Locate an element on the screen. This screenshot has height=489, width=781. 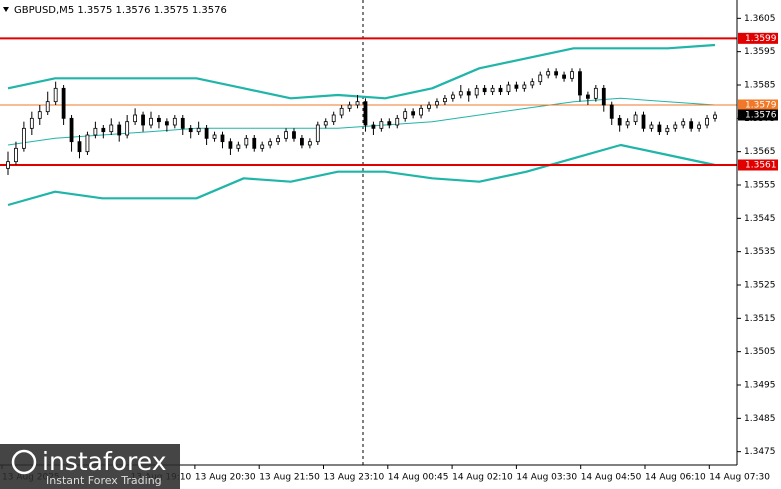
watermark-logo is located at coordinates (24, 462).